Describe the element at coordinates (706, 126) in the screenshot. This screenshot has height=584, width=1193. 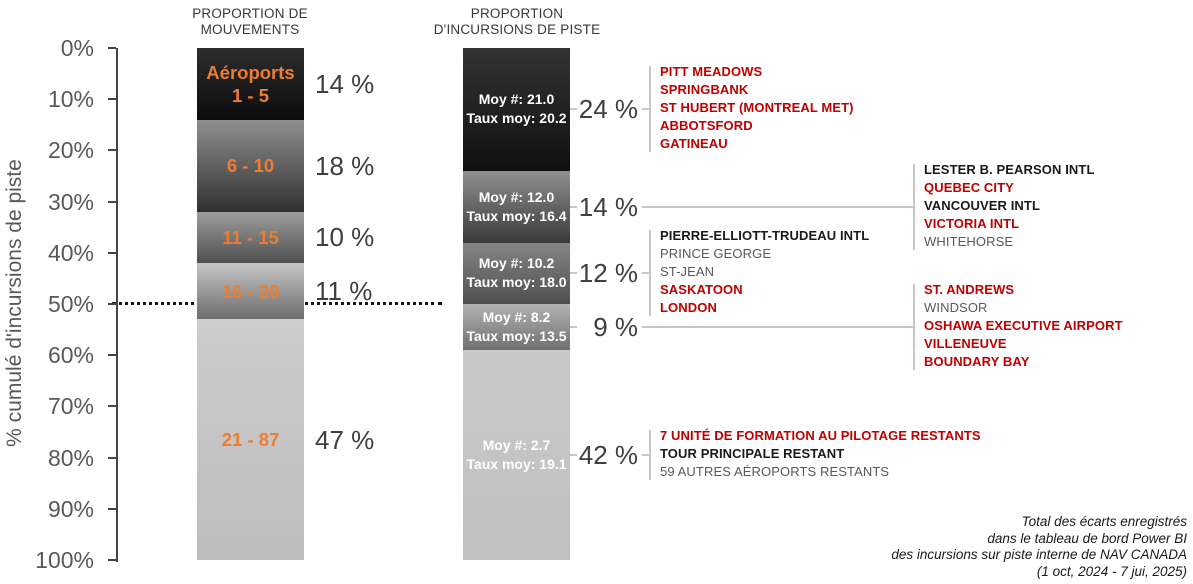
I see `airport-list-item: ABBOTSFORD` at that location.